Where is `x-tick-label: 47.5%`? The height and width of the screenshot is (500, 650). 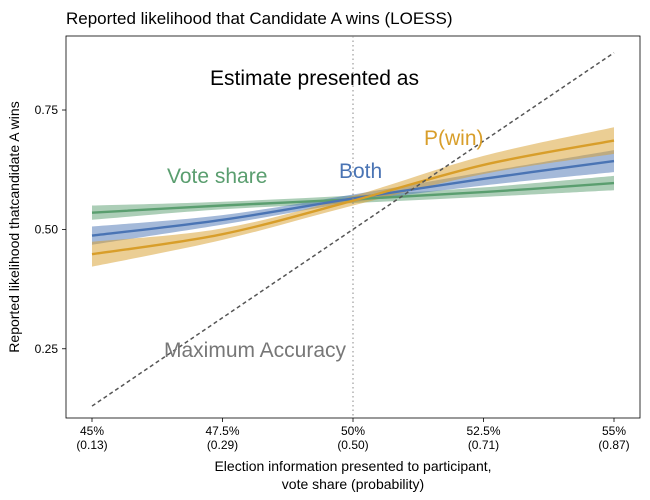
x-tick-label: 47.5% is located at coordinates (222, 431).